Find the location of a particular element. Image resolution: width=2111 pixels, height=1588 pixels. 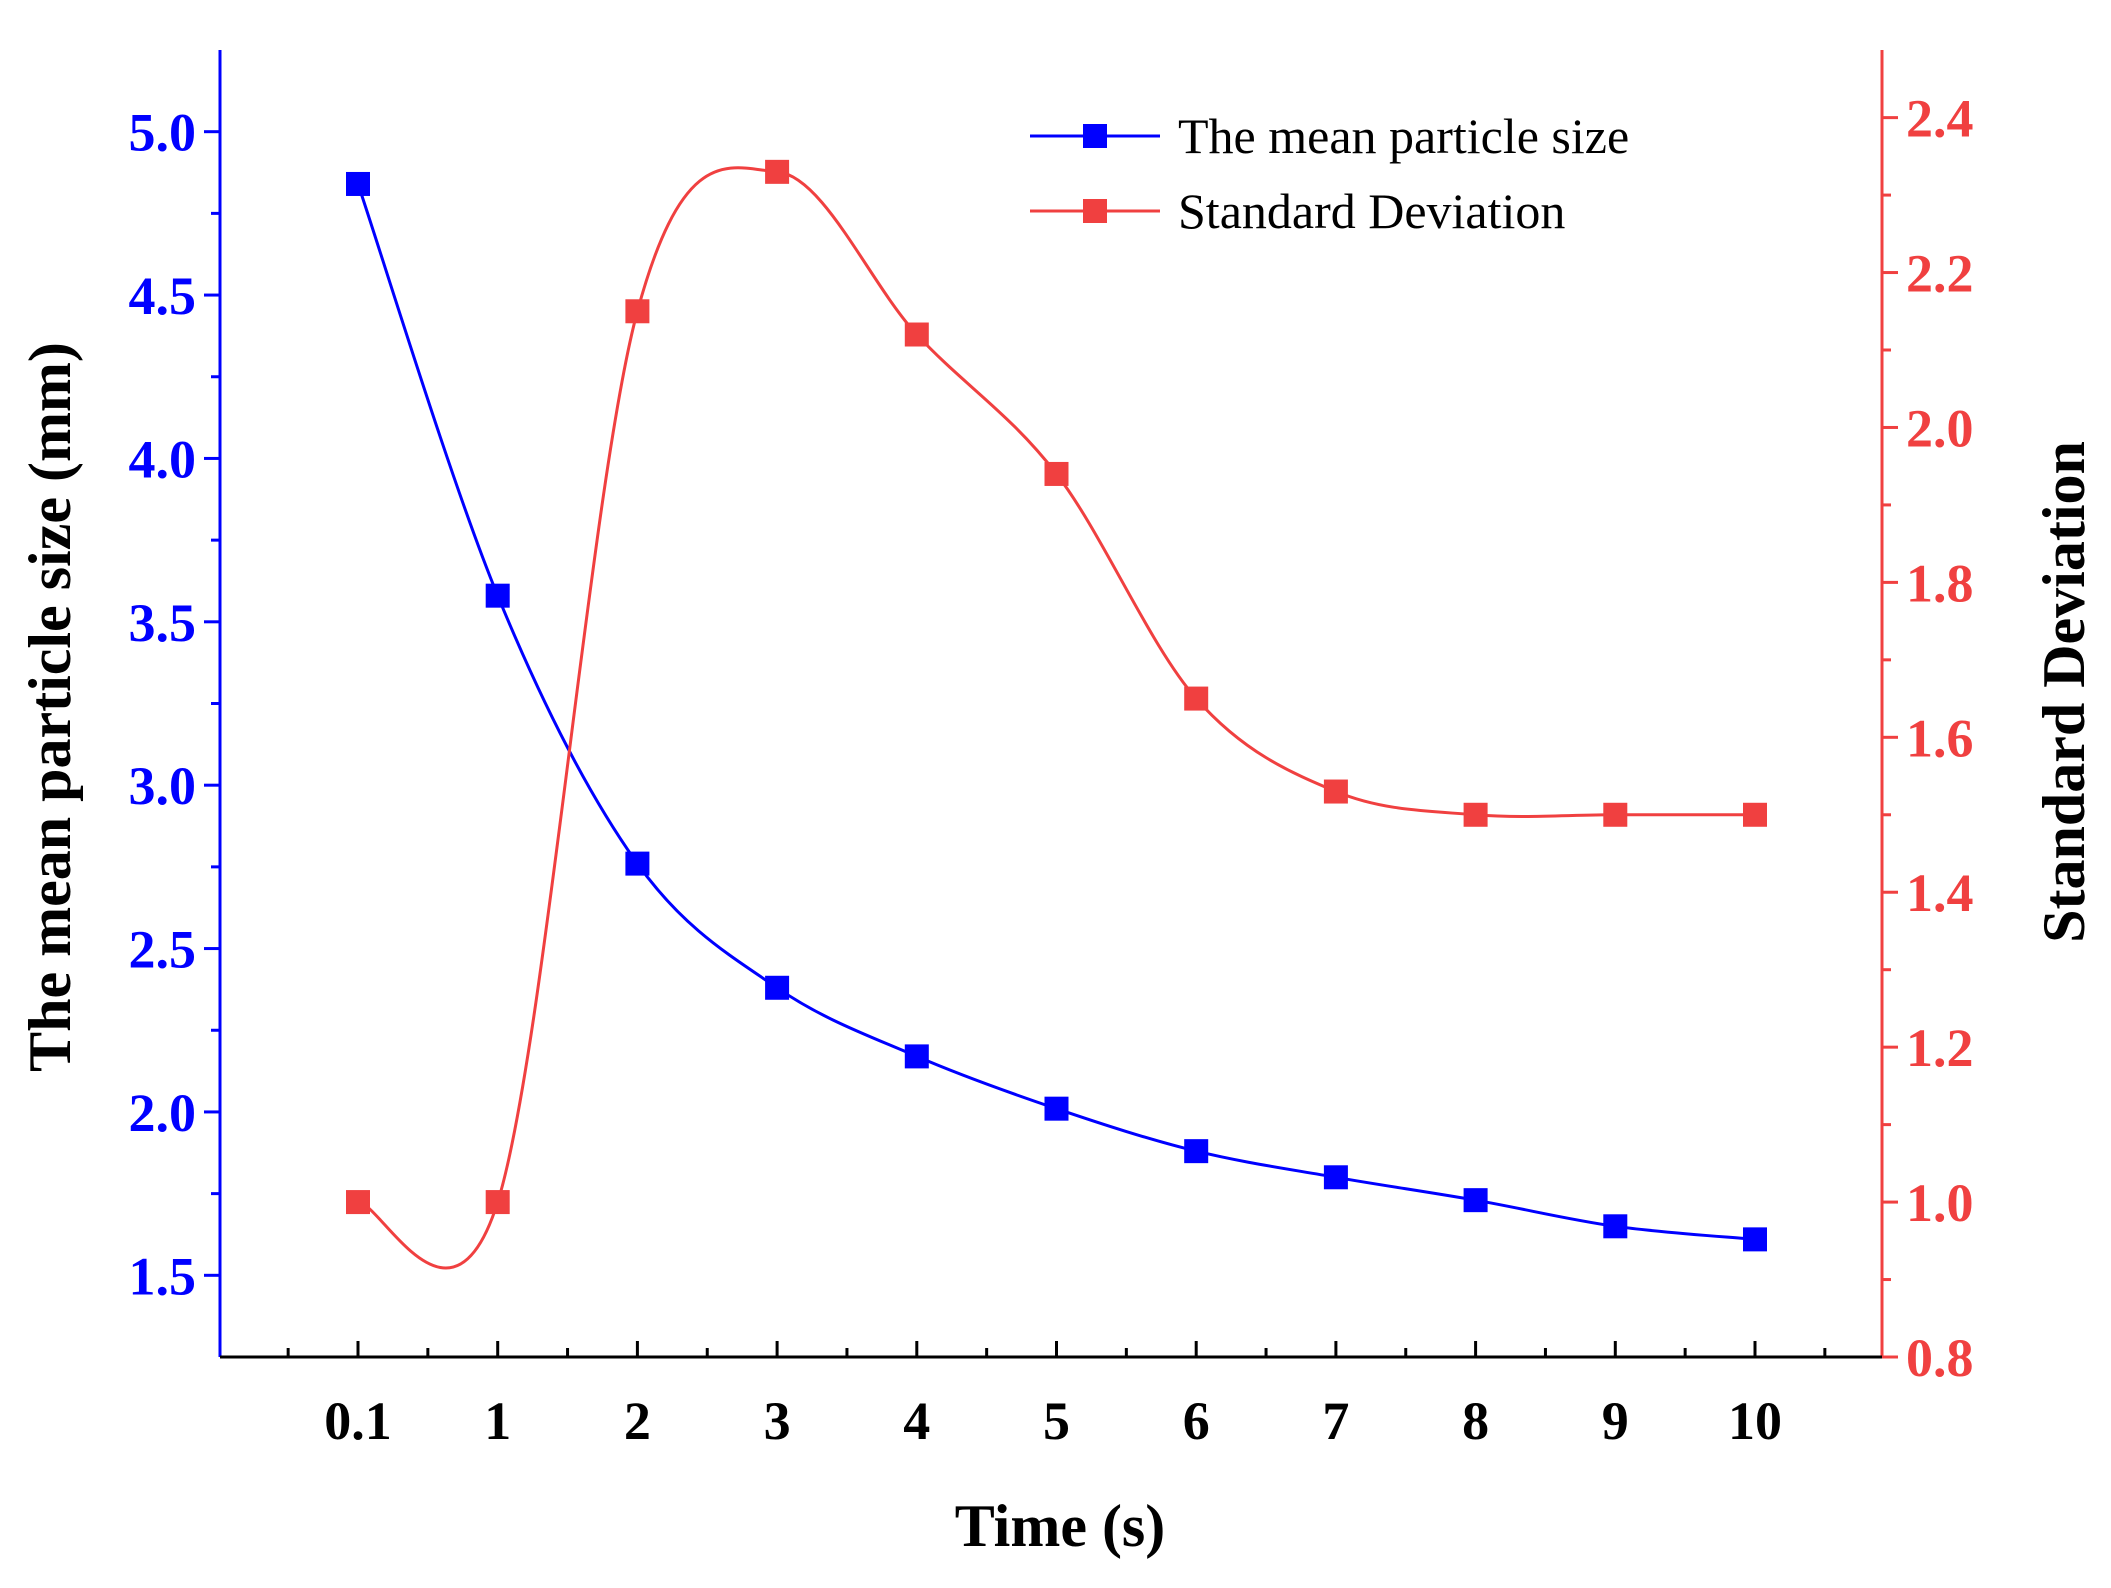

left-y-tick-label: 4.0 is located at coordinates (163, 459).